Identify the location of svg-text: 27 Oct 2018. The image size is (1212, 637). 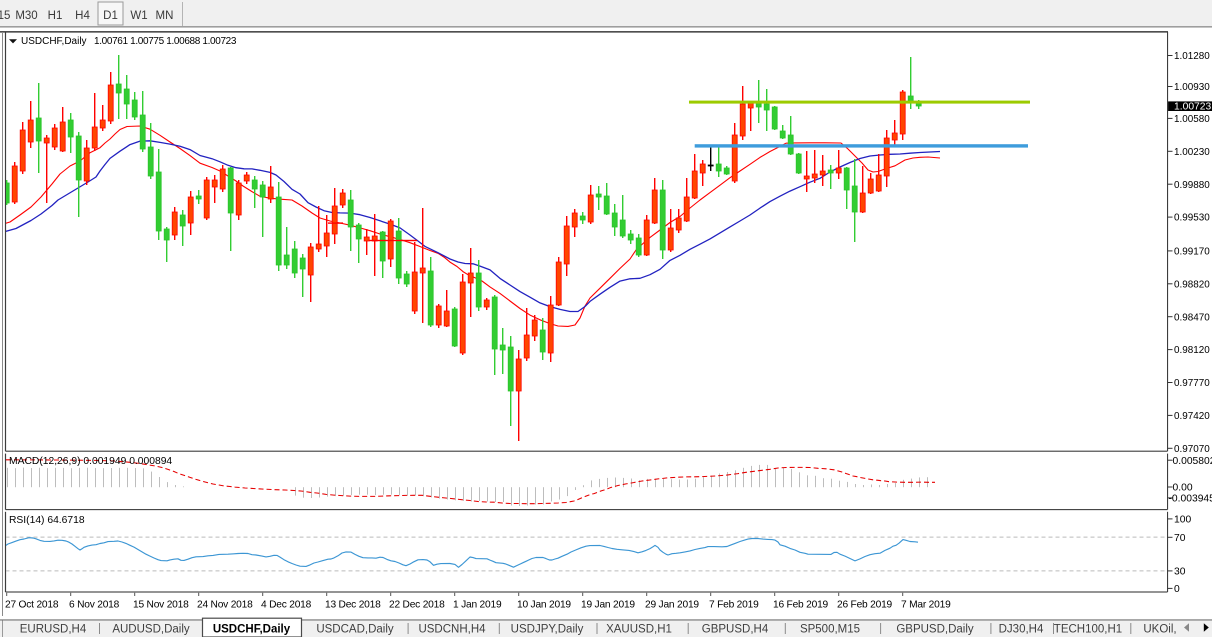
(32, 604).